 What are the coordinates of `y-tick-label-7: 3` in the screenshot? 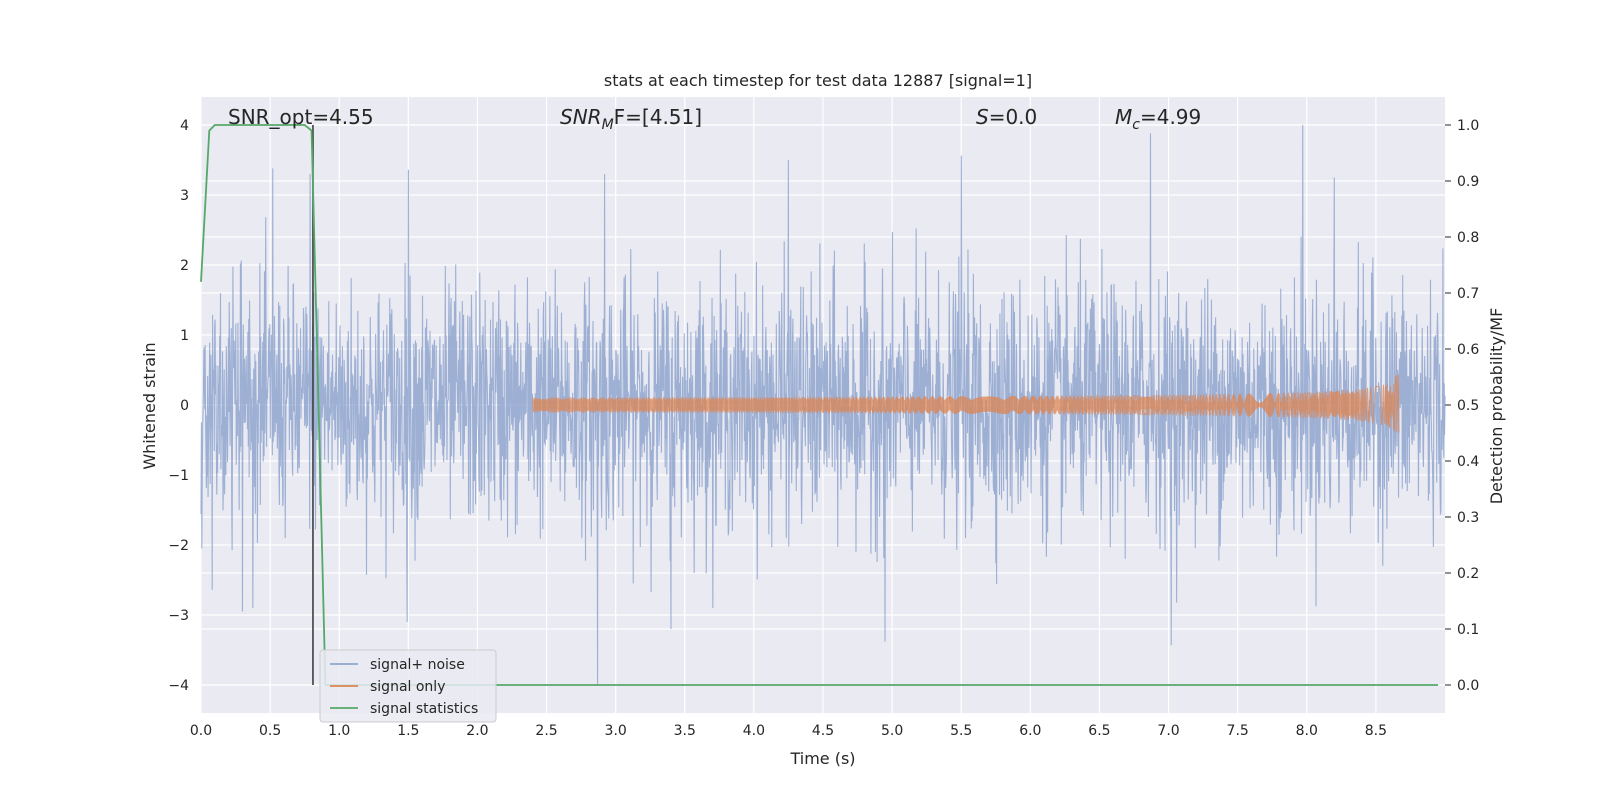 It's located at (184, 196).